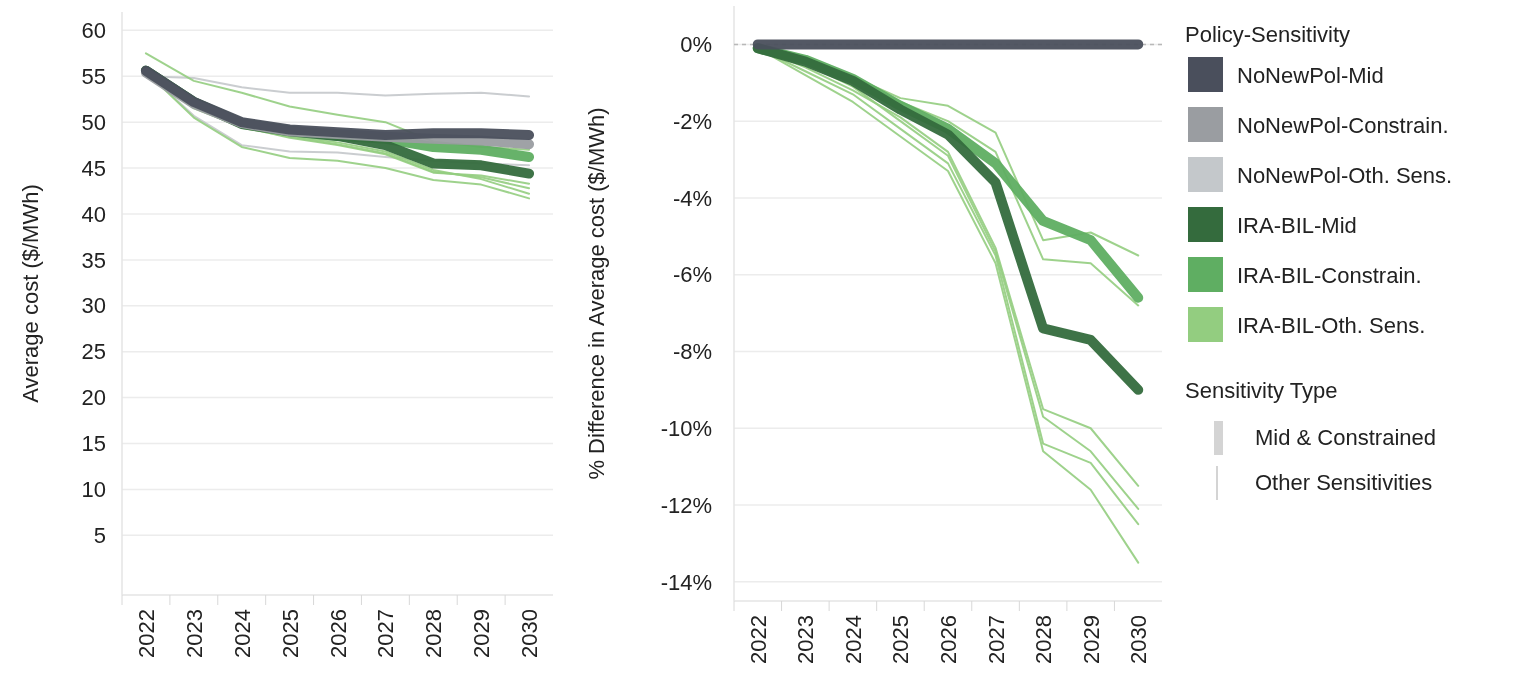 The height and width of the screenshot is (682, 1528). Describe the element at coordinates (596, 293) in the screenshot. I see `y-axis-title: % Difference in Average cost ($/MWh)` at that location.